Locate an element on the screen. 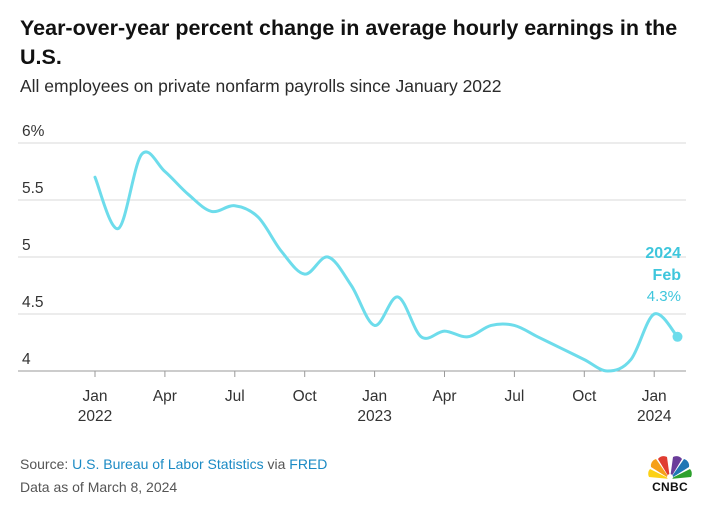 The width and height of the screenshot is (715, 516). source-link-fred: FRED is located at coordinates (308, 464).